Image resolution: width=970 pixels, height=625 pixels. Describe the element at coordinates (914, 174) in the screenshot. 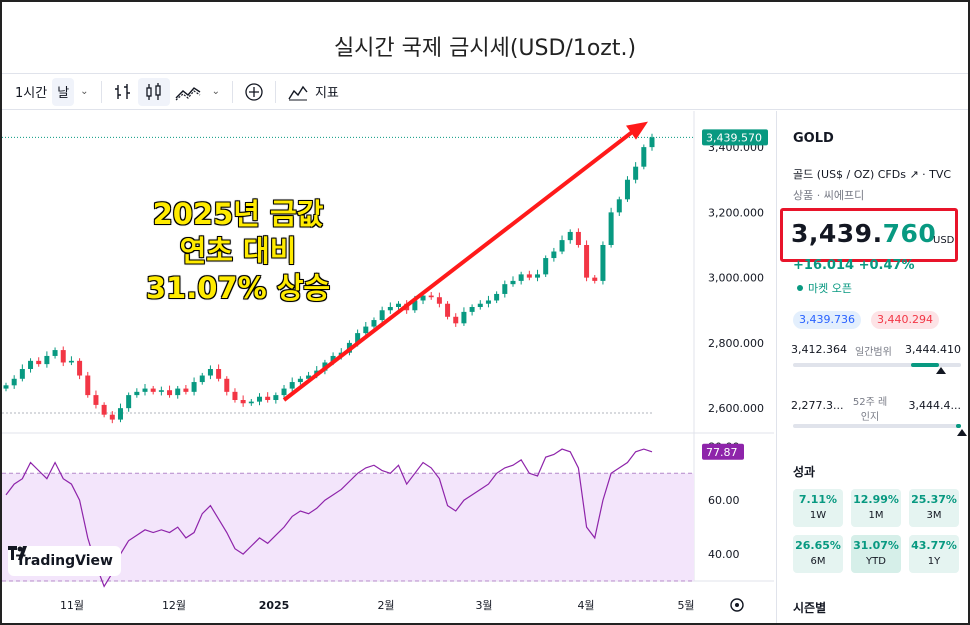

I see `external-link-icon: ↗` at that location.